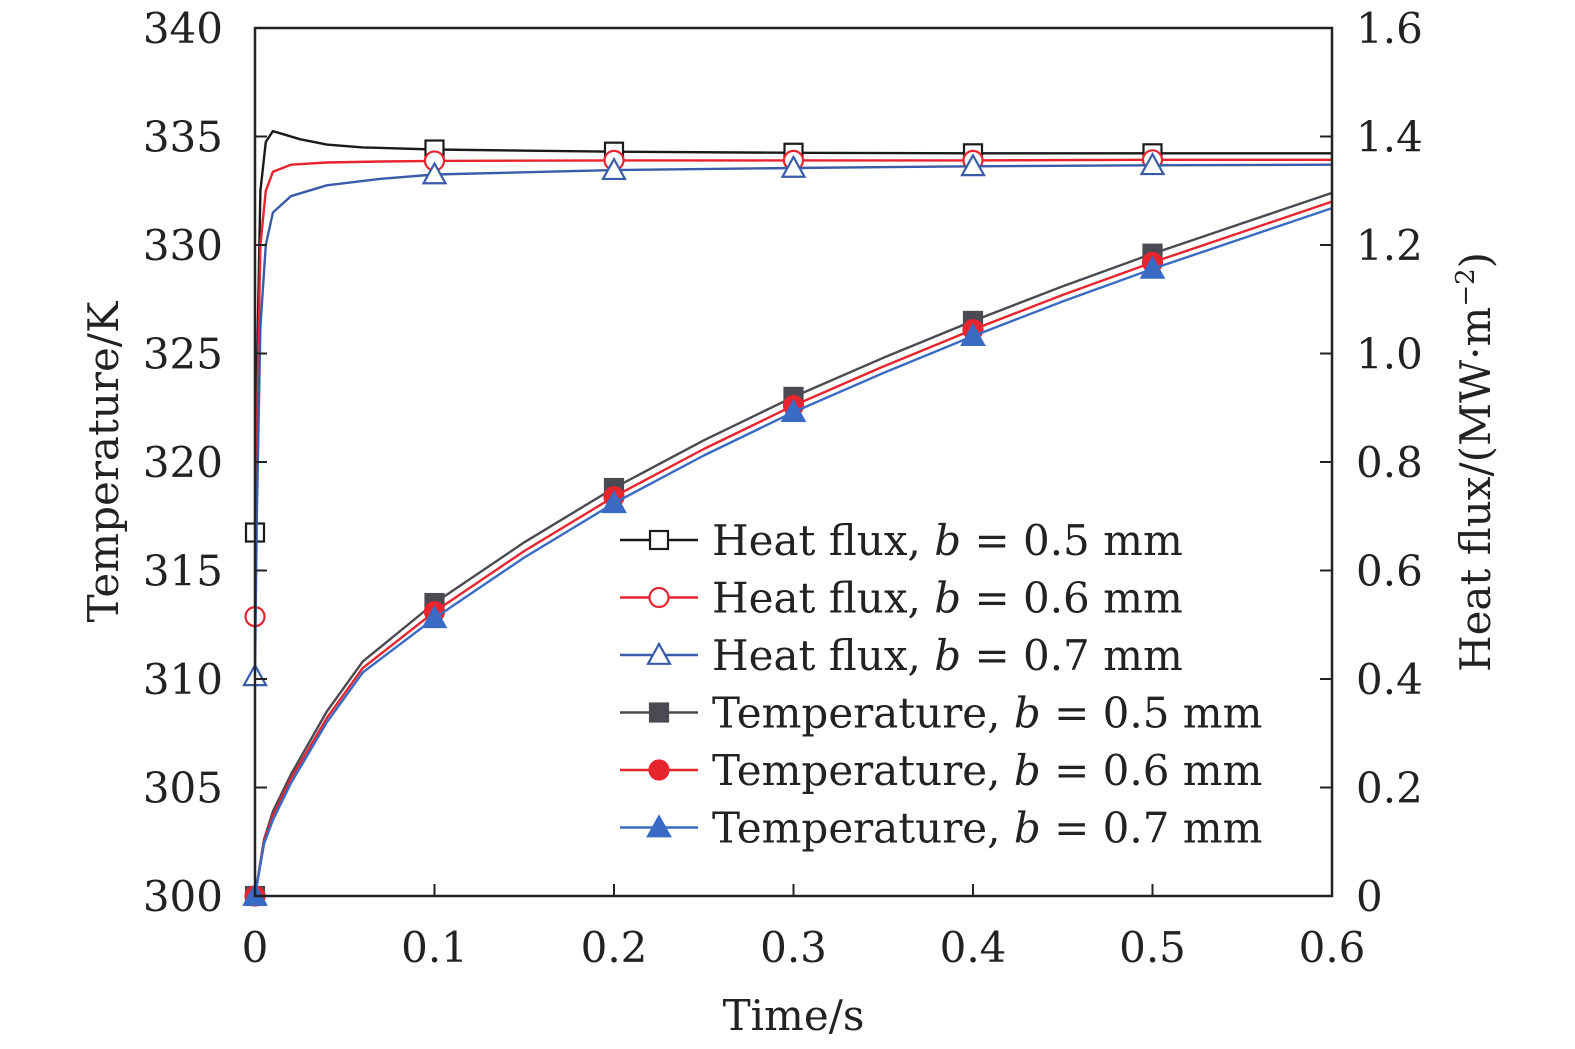 The image size is (1575, 1049). What do you see at coordinates (1389, 462) in the screenshot?
I see `y-right-tick-label: 0.8` at bounding box center [1389, 462].